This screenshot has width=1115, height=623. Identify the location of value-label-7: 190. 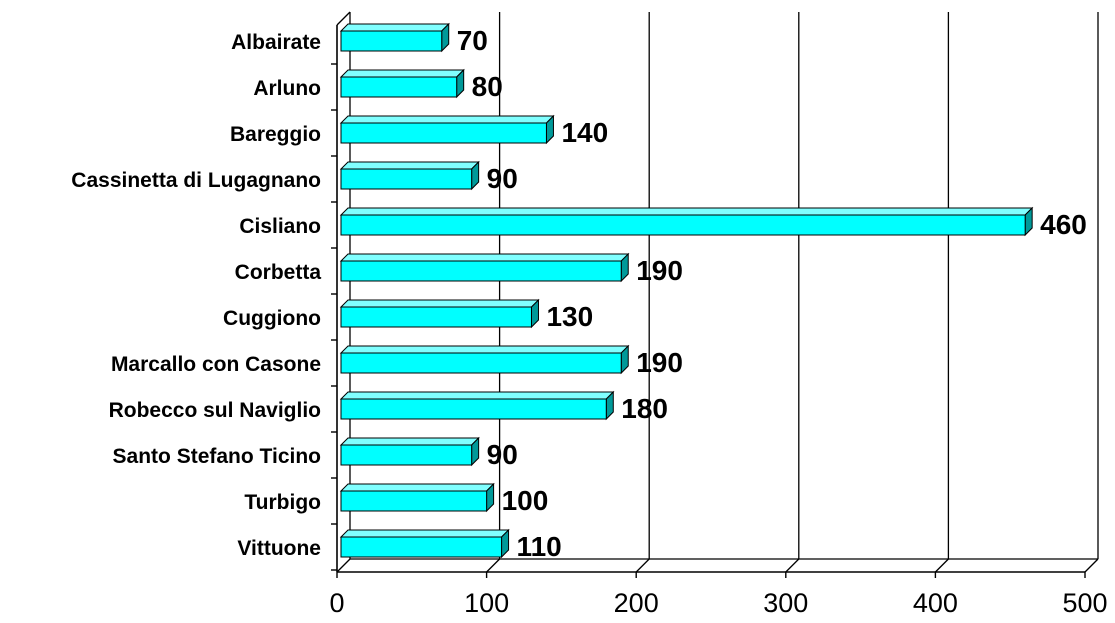
(659, 362).